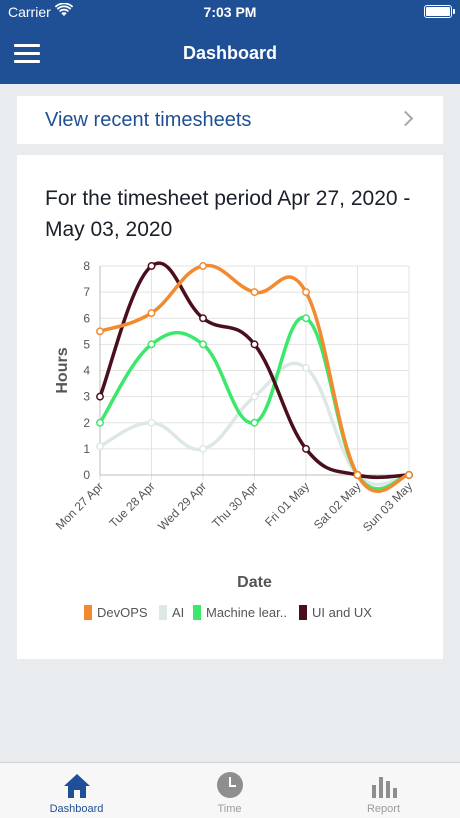  What do you see at coordinates (178, 612) in the screenshot?
I see `legend-label: AI` at bounding box center [178, 612].